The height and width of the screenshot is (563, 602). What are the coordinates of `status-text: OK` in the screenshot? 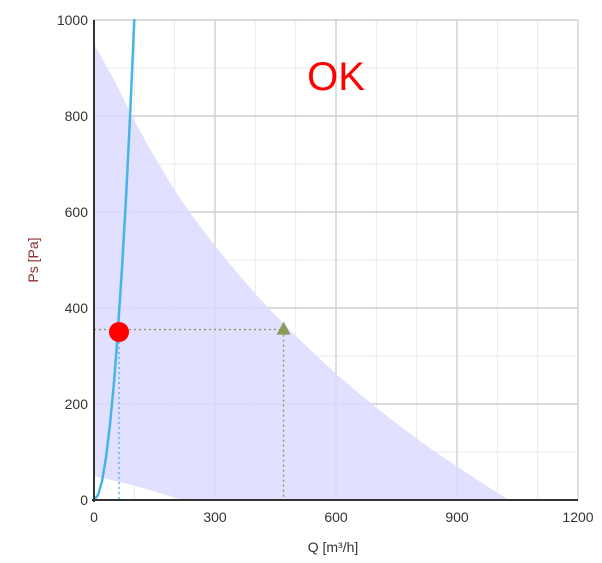 It's located at (336, 77).